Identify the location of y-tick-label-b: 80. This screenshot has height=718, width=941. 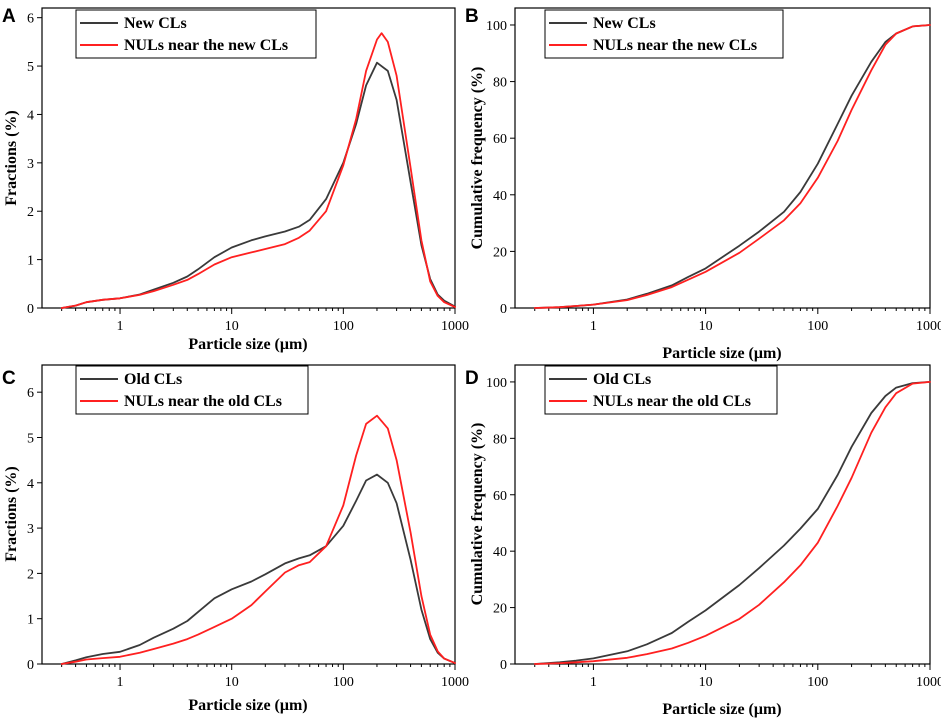
(500, 83).